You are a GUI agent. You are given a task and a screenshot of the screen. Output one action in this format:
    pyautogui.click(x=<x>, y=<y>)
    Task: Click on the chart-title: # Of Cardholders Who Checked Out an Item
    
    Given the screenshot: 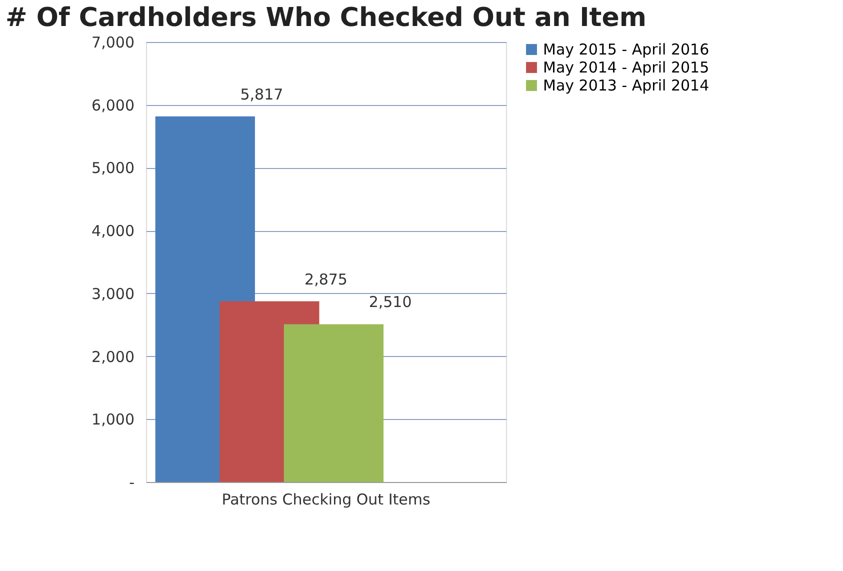 What is the action you would take?
    pyautogui.click(x=326, y=18)
    